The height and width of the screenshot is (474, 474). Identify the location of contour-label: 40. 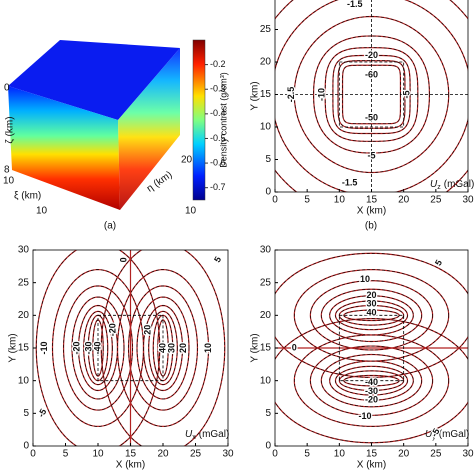
(371, 313).